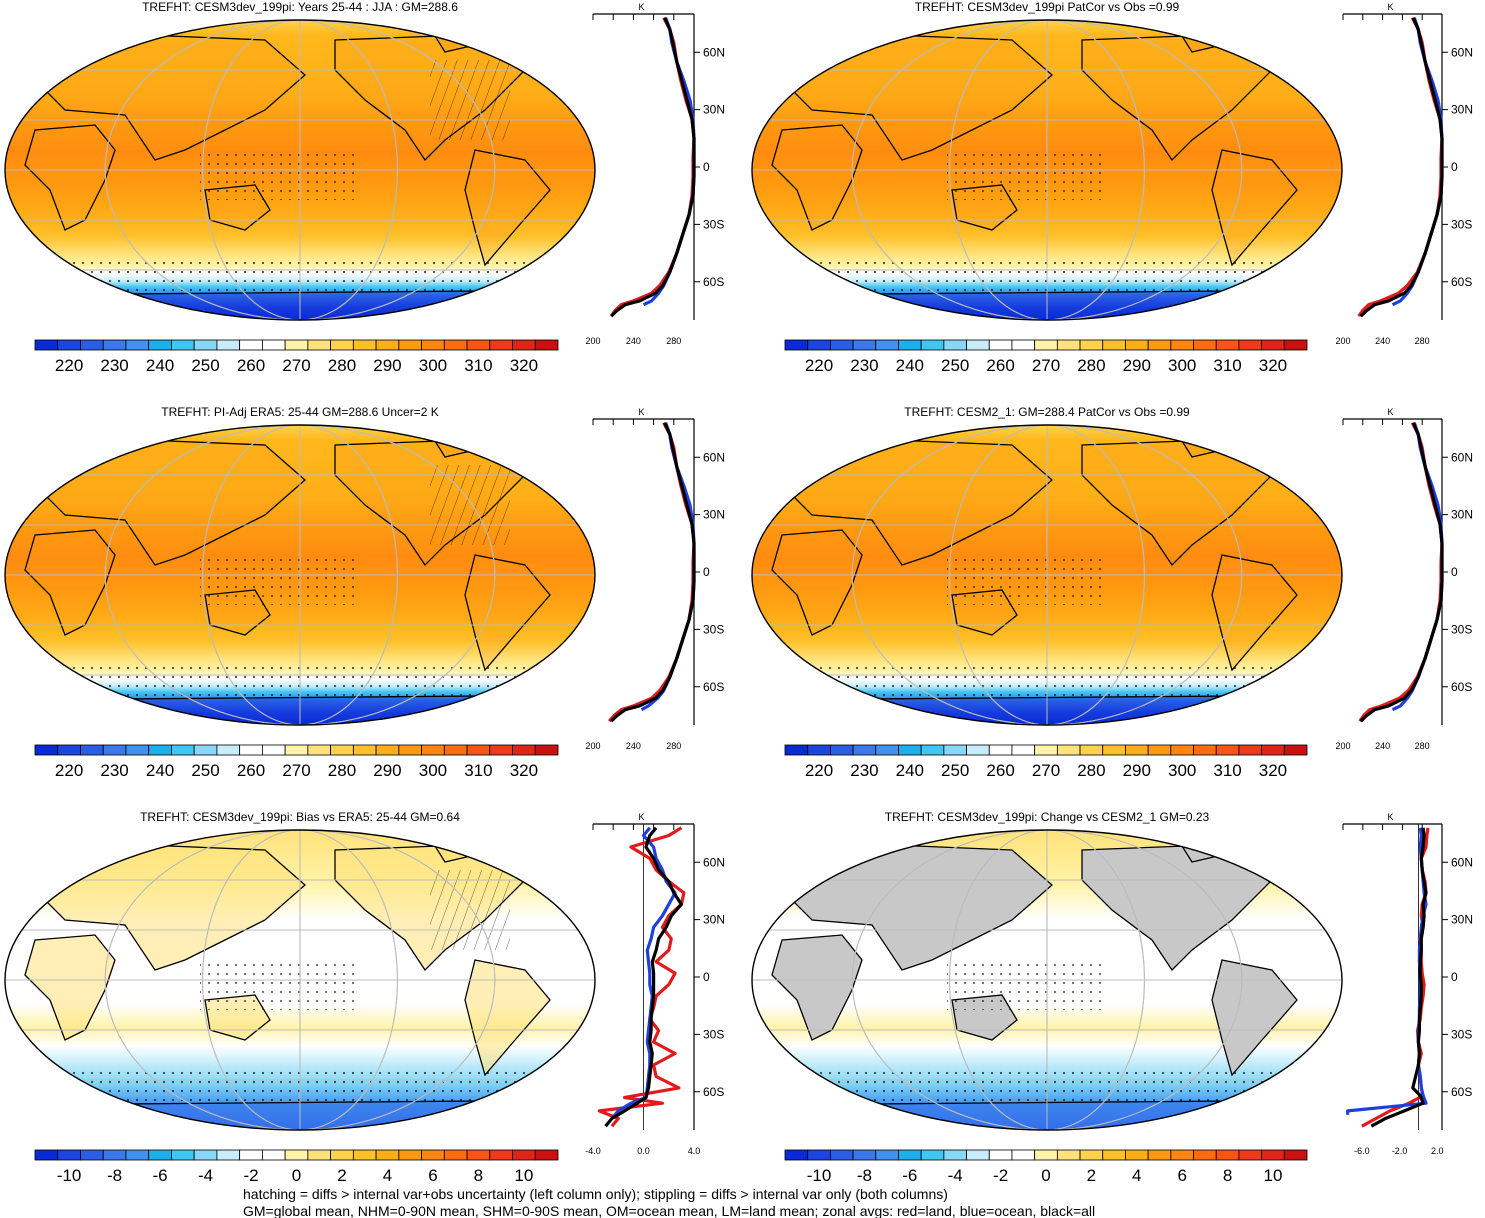 This screenshot has height=1218, width=1485. What do you see at coordinates (1462, 920) in the screenshot?
I see `profile-y-tick-label: 30N` at bounding box center [1462, 920].